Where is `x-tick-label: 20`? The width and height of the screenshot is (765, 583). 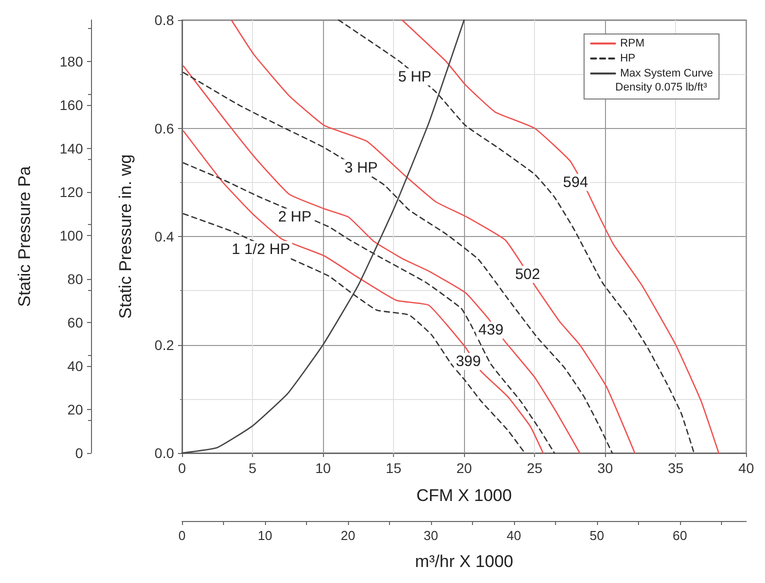 x-tick-label: 20 is located at coordinates (464, 468).